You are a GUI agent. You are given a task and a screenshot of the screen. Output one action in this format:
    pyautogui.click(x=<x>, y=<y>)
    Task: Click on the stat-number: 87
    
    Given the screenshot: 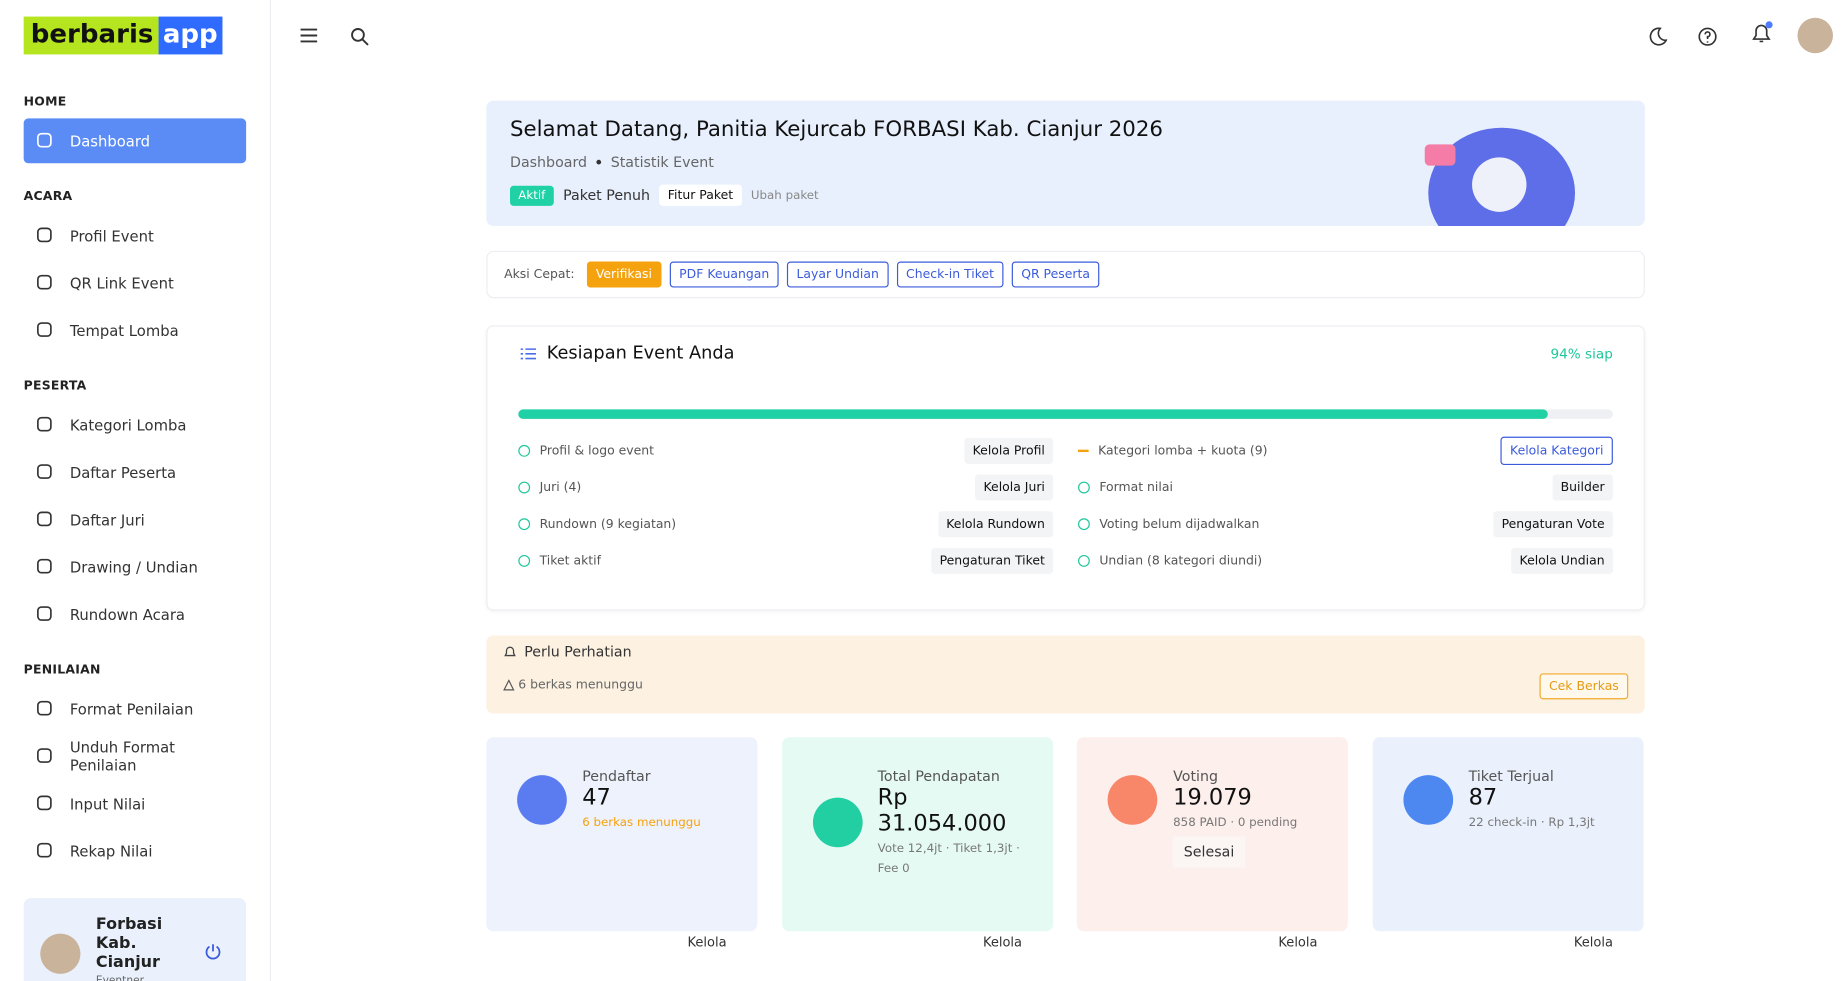 What is the action you would take?
    pyautogui.click(x=1483, y=797)
    